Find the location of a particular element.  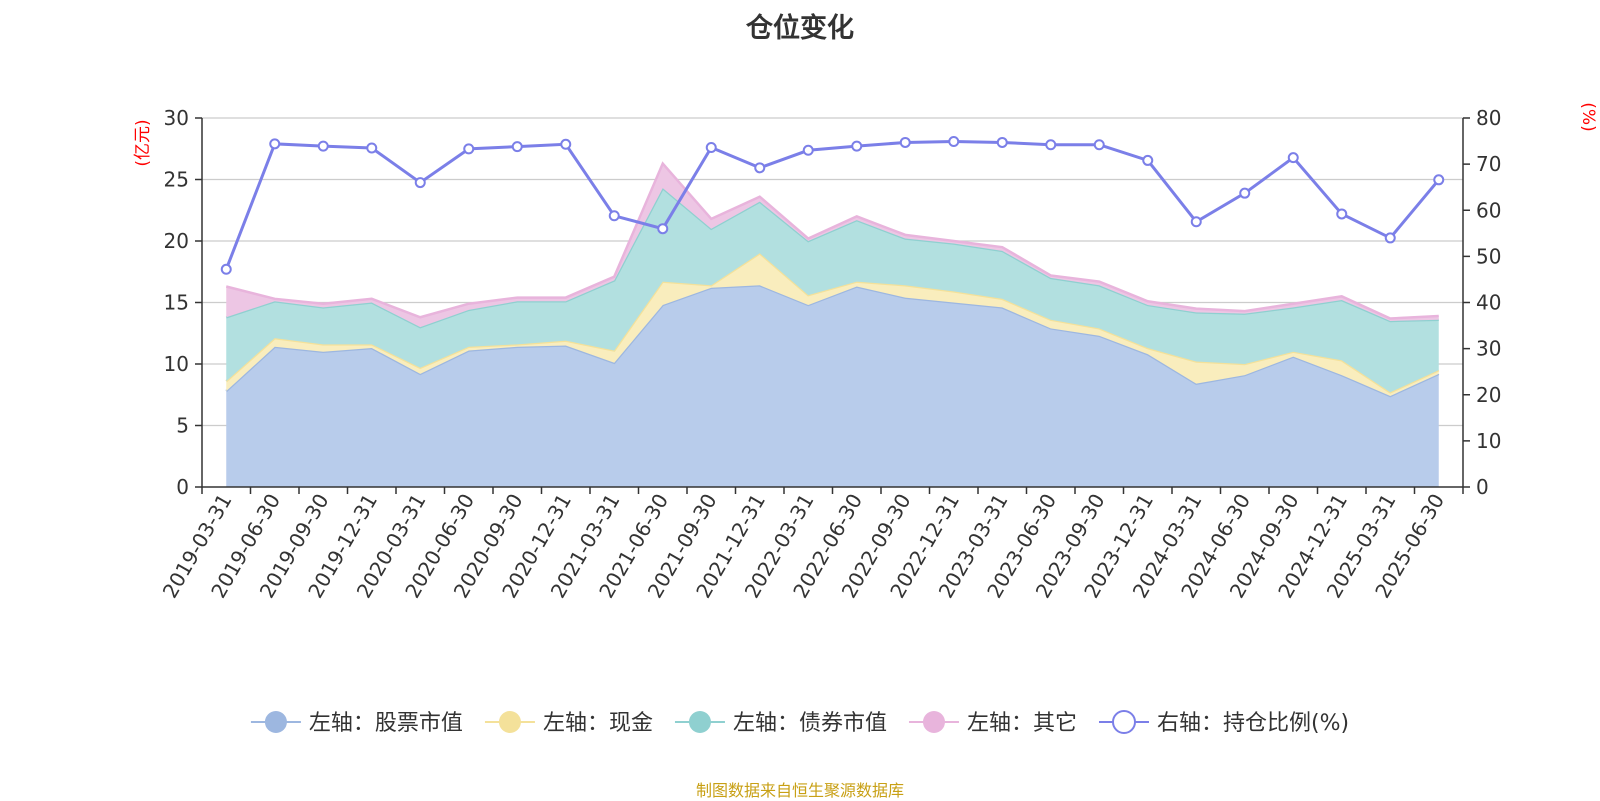

chart-title: 仓位变化 is located at coordinates (800, 28).